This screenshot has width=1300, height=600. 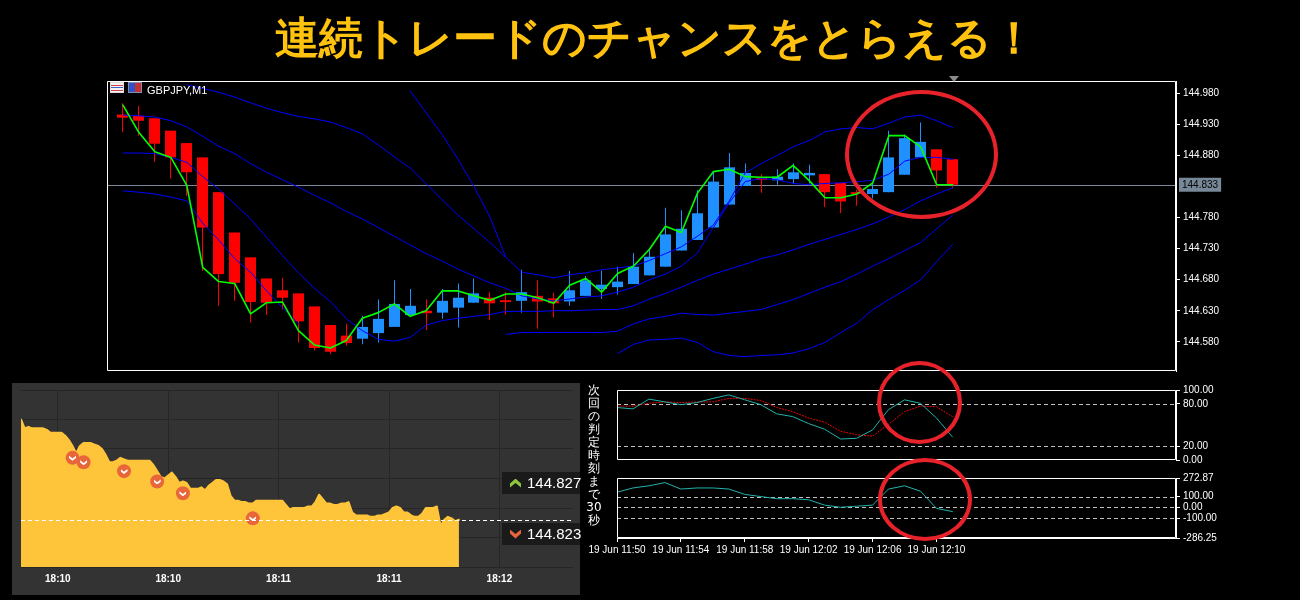 What do you see at coordinates (177, 90) in the screenshot?
I see `chart-subtitle: GBPJPY,M1` at bounding box center [177, 90].